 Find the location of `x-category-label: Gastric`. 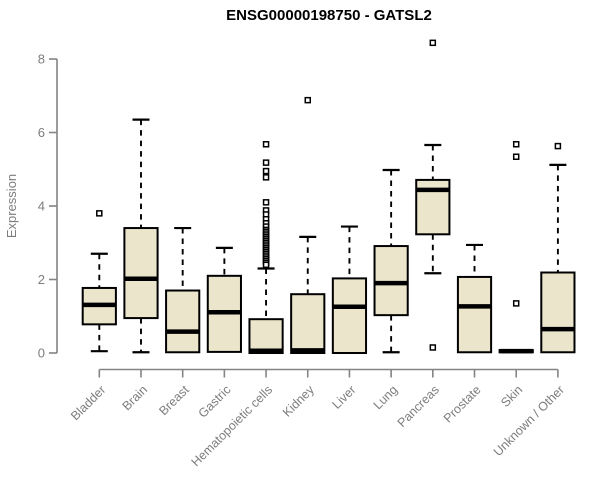

x-category-label: Gastric is located at coordinates (215, 402).